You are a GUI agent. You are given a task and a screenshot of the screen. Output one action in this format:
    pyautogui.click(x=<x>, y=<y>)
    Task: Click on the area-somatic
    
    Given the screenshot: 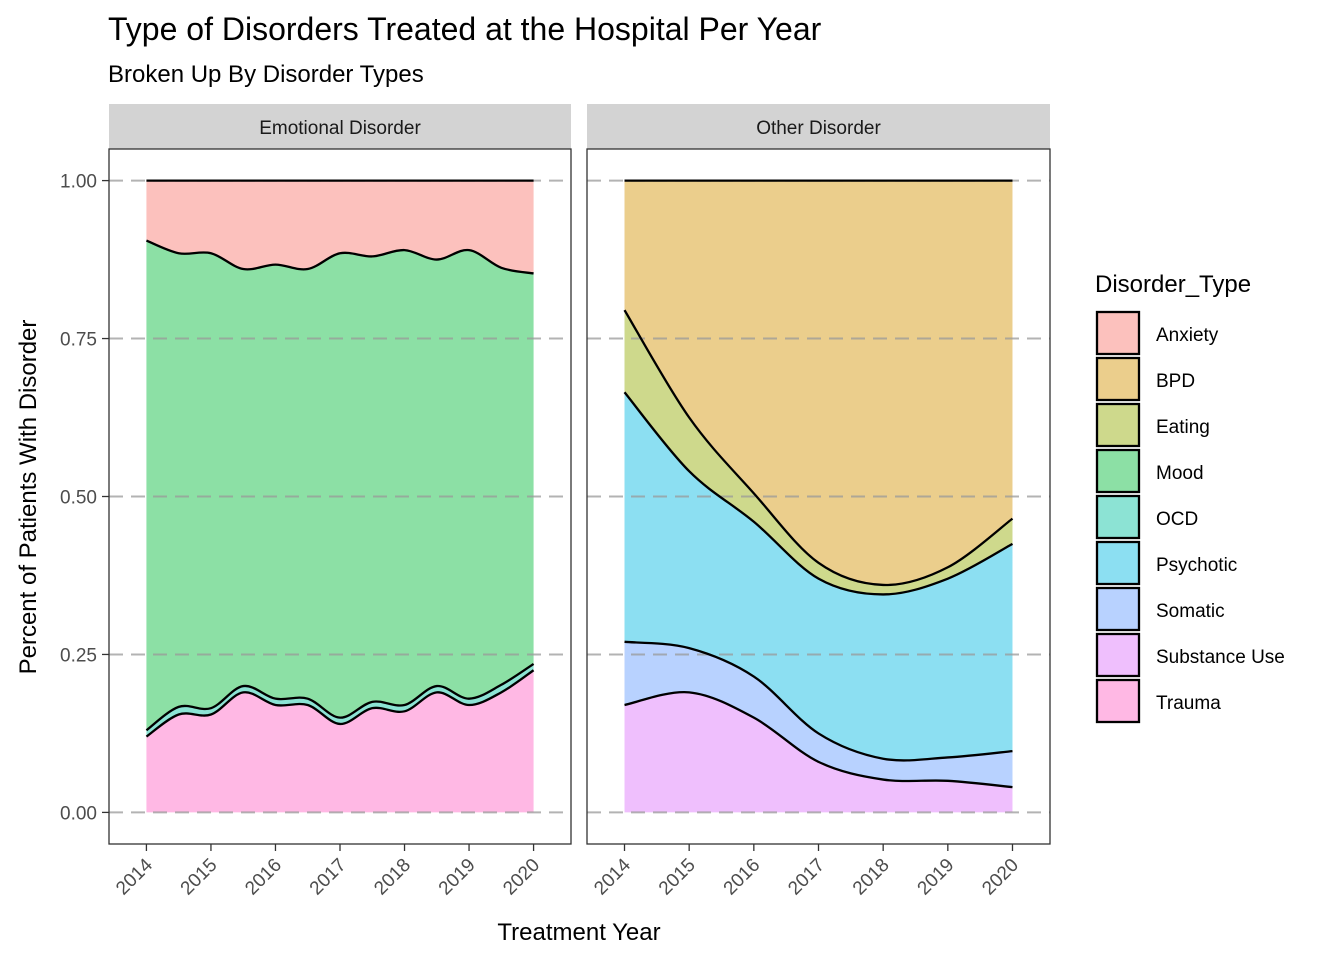 What is the action you would take?
    pyautogui.click(x=818, y=714)
    